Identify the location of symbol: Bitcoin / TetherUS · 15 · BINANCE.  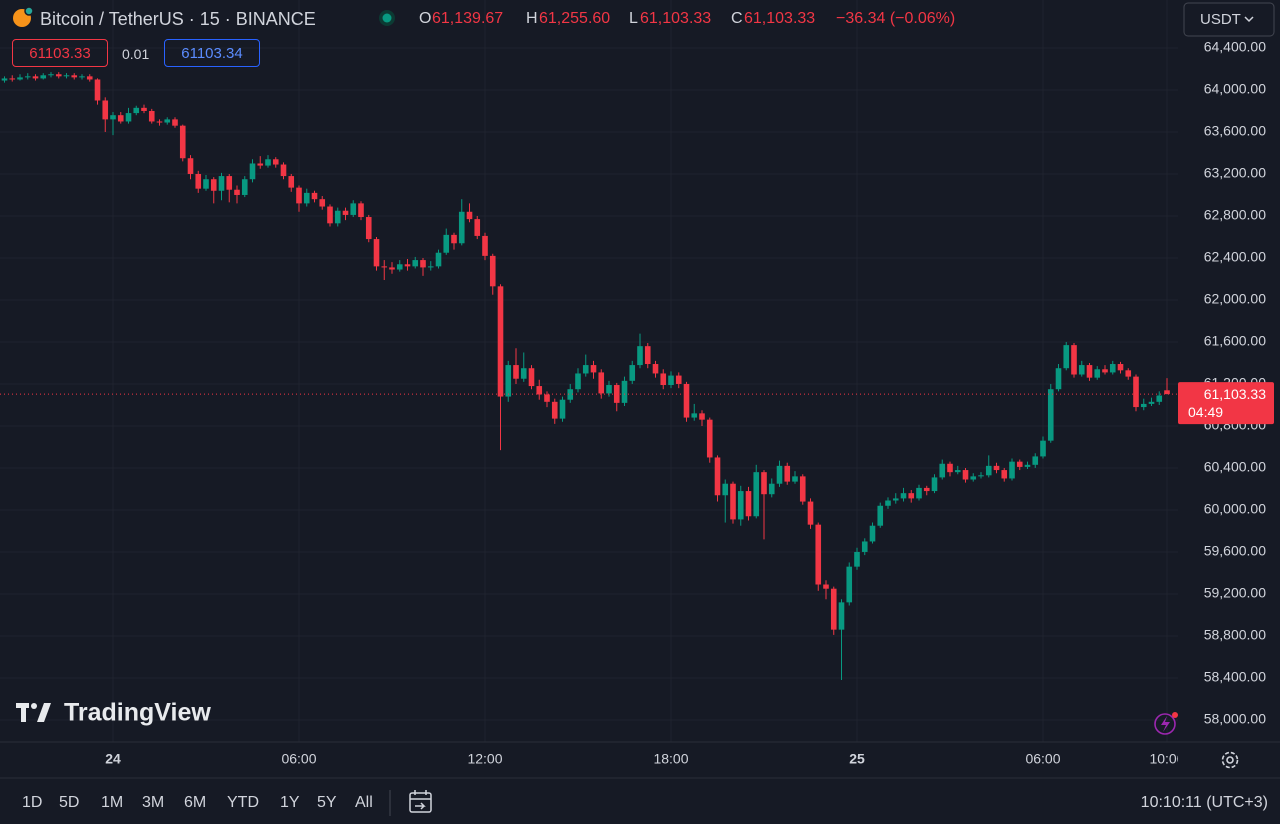
(178, 18).